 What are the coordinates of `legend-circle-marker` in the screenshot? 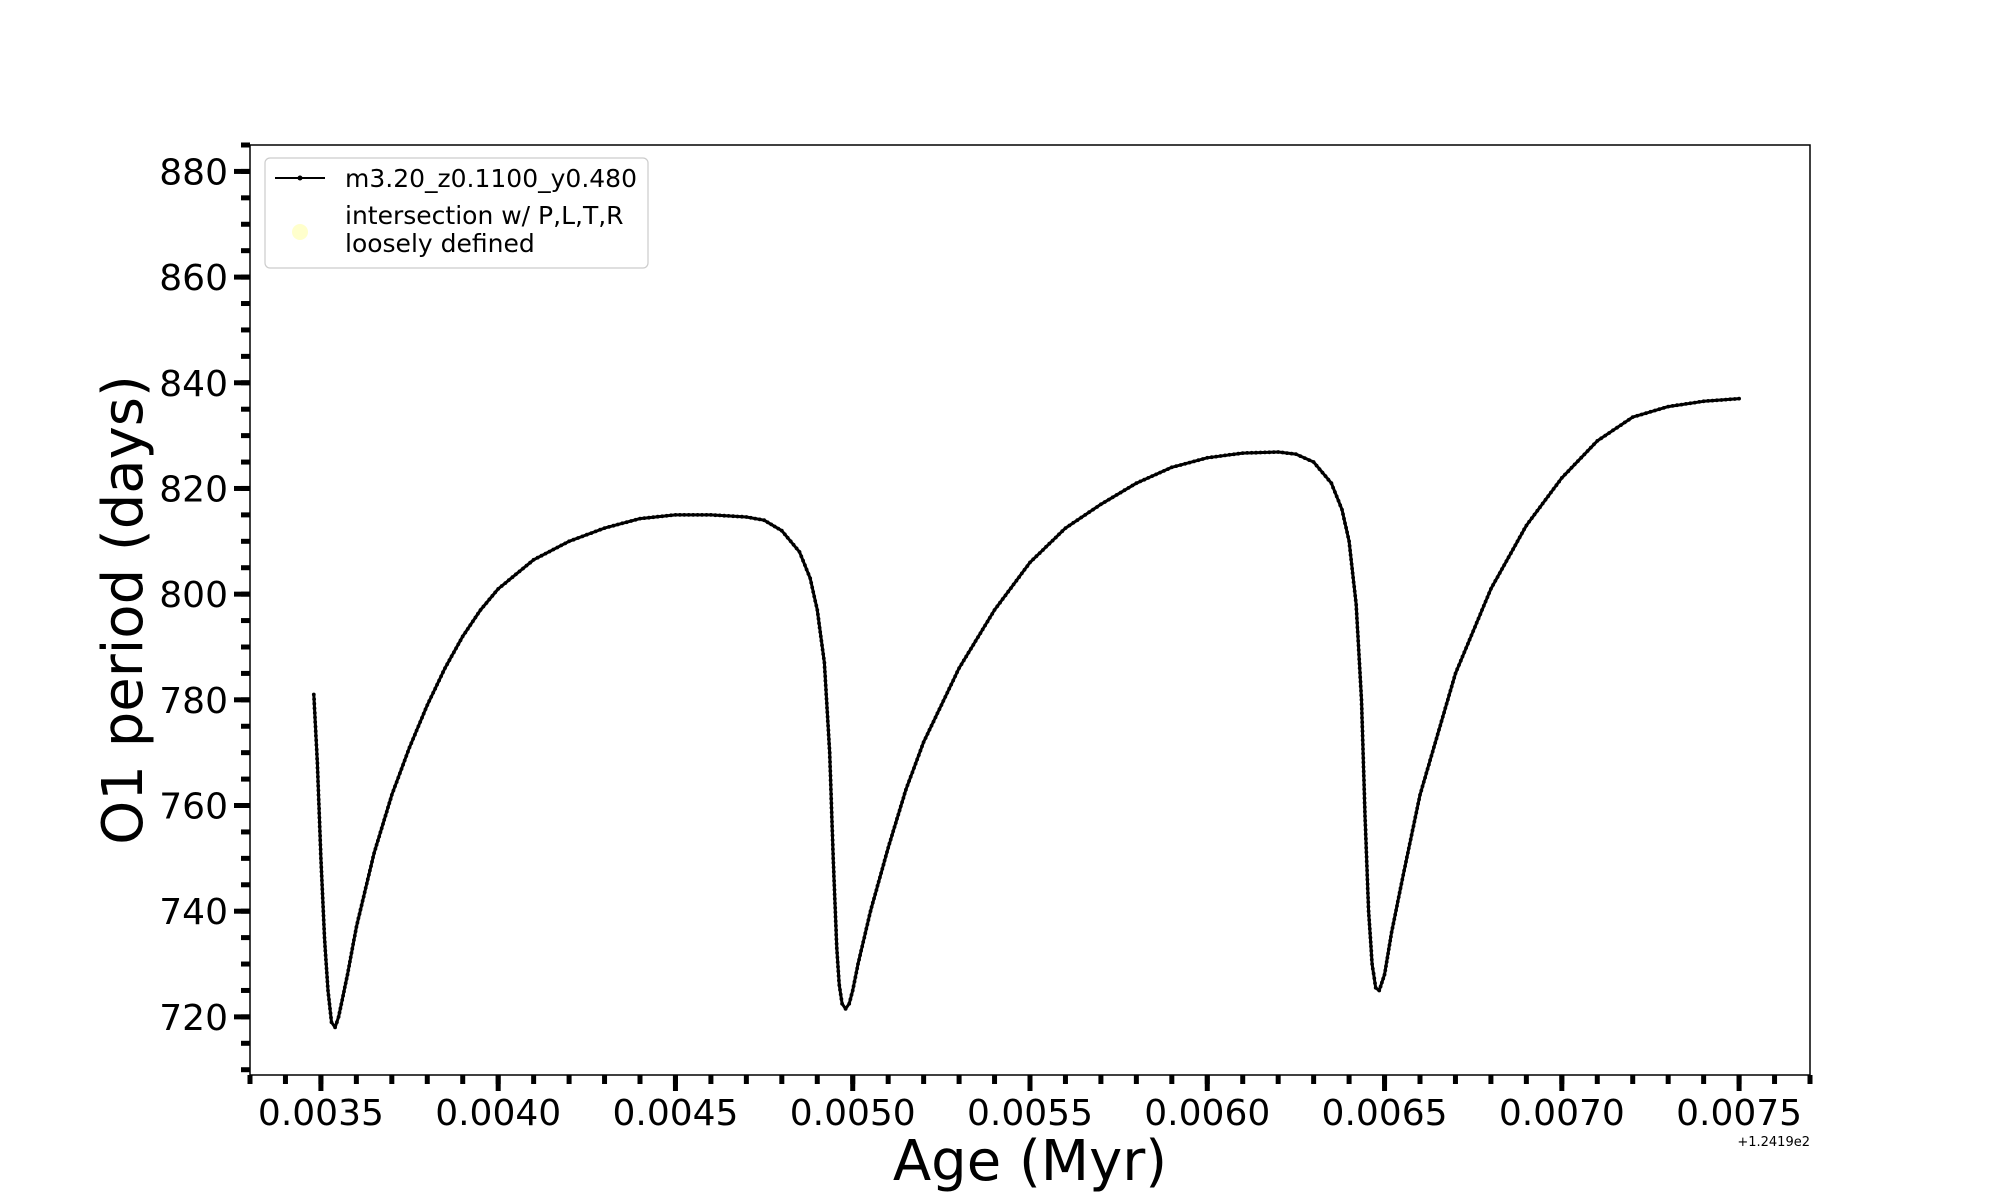 It's located at (300, 232).